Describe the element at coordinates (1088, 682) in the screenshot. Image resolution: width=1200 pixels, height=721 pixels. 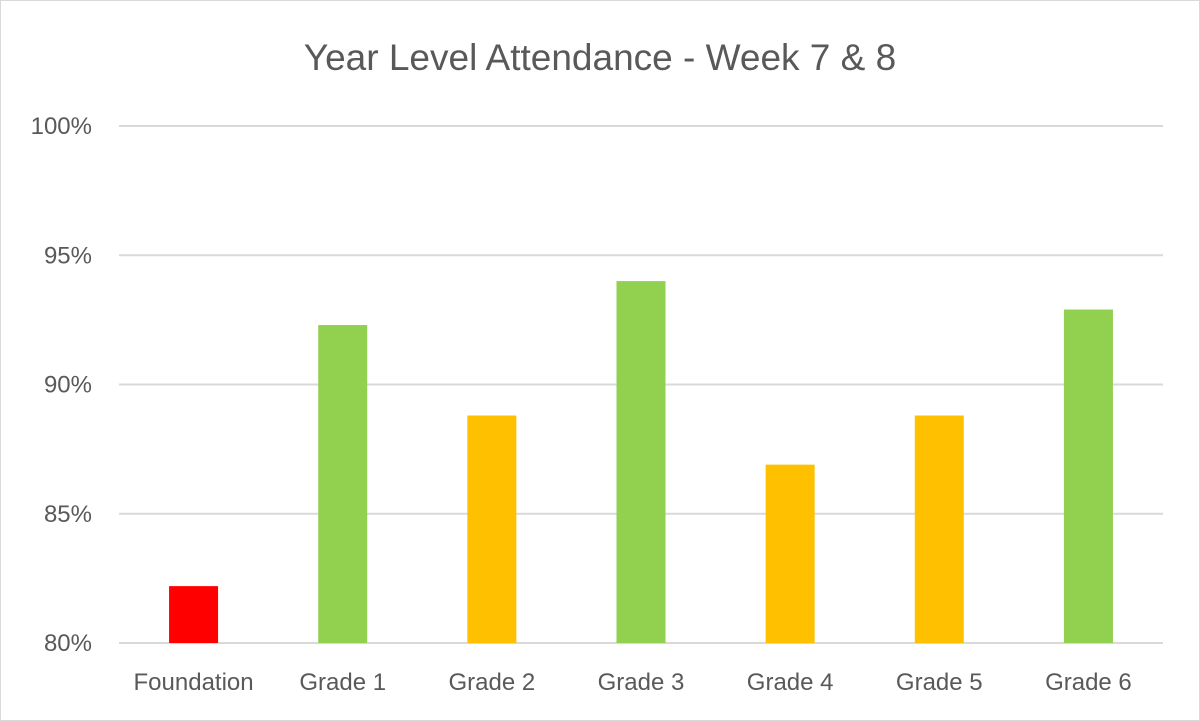
I see `x-tick-label: Grade 6` at that location.